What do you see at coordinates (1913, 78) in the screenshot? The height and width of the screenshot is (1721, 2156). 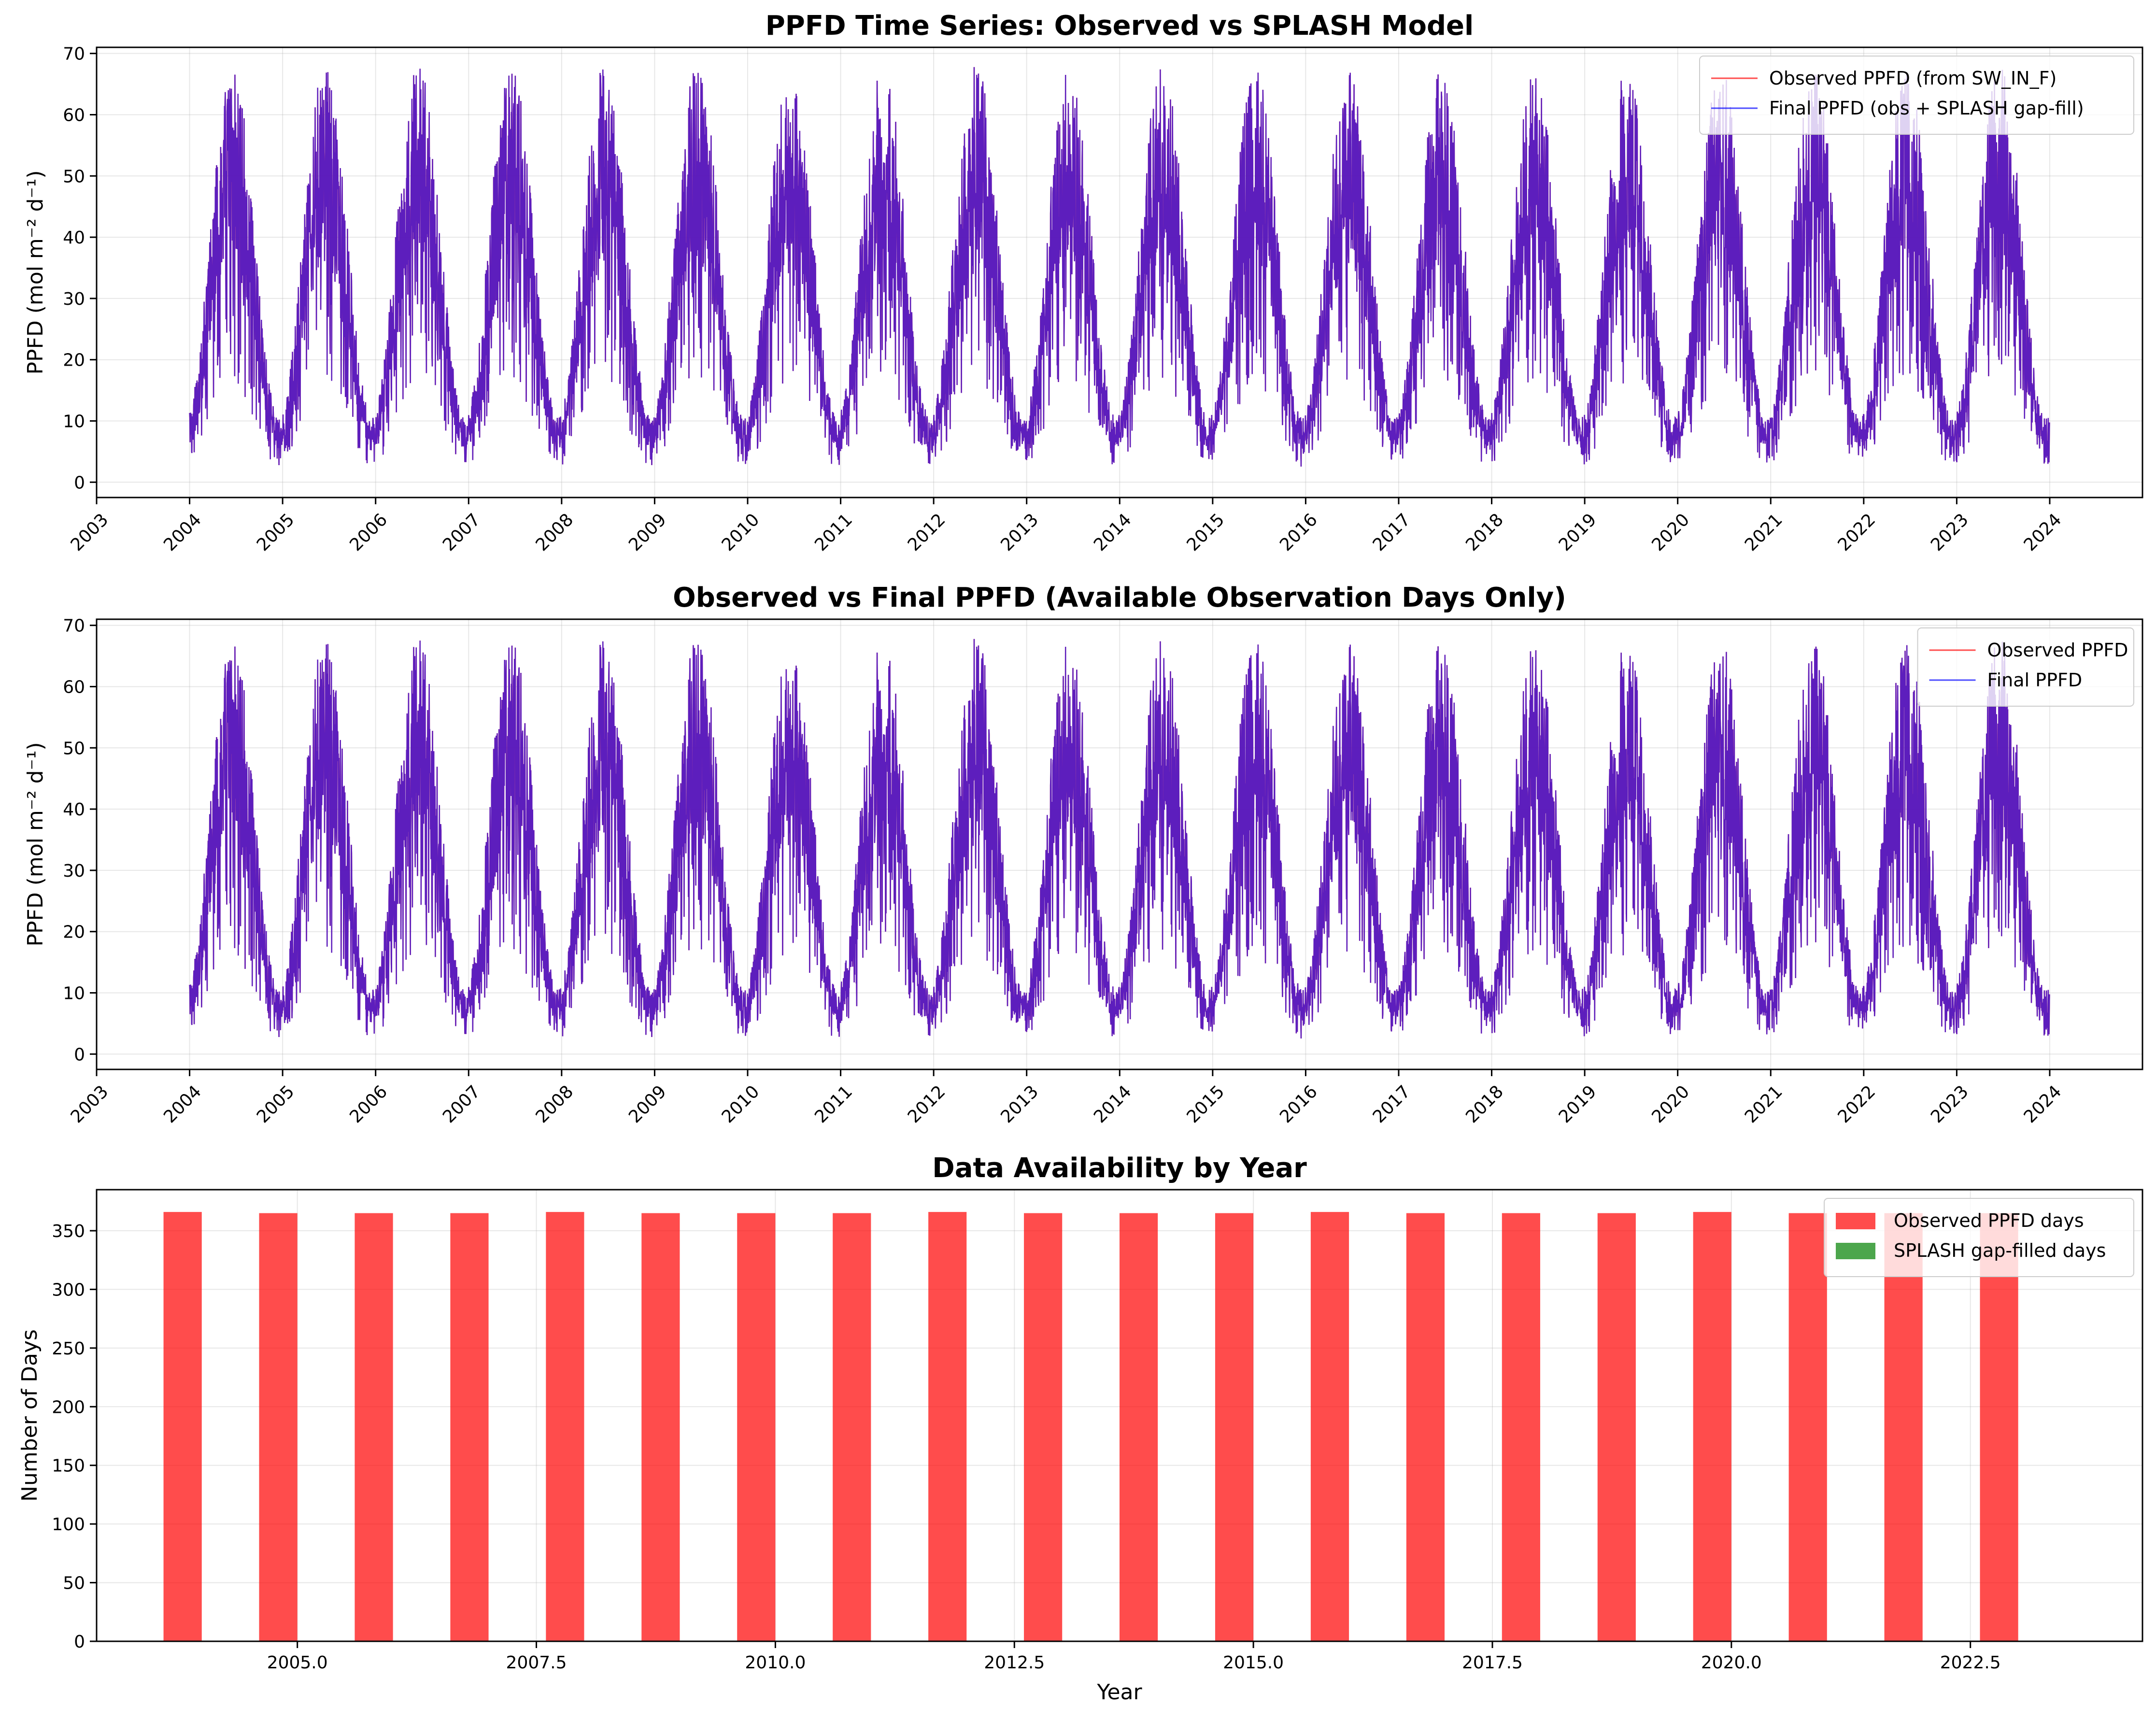 I see `legend-label: Observed PPFD (from SW_IN_F)` at bounding box center [1913, 78].